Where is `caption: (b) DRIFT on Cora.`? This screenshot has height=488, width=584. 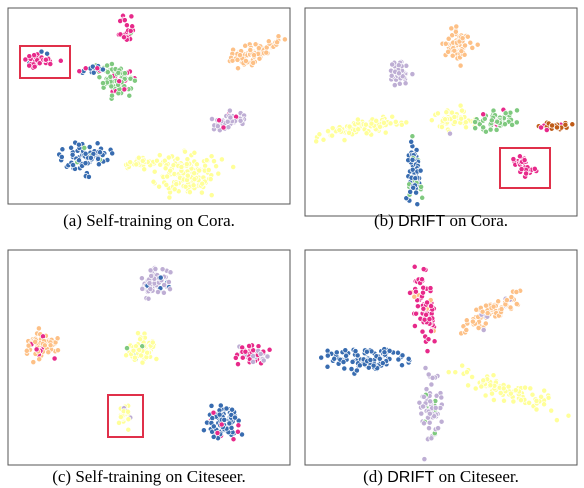 caption: (b) DRIFT on Cora. is located at coordinates (441, 220).